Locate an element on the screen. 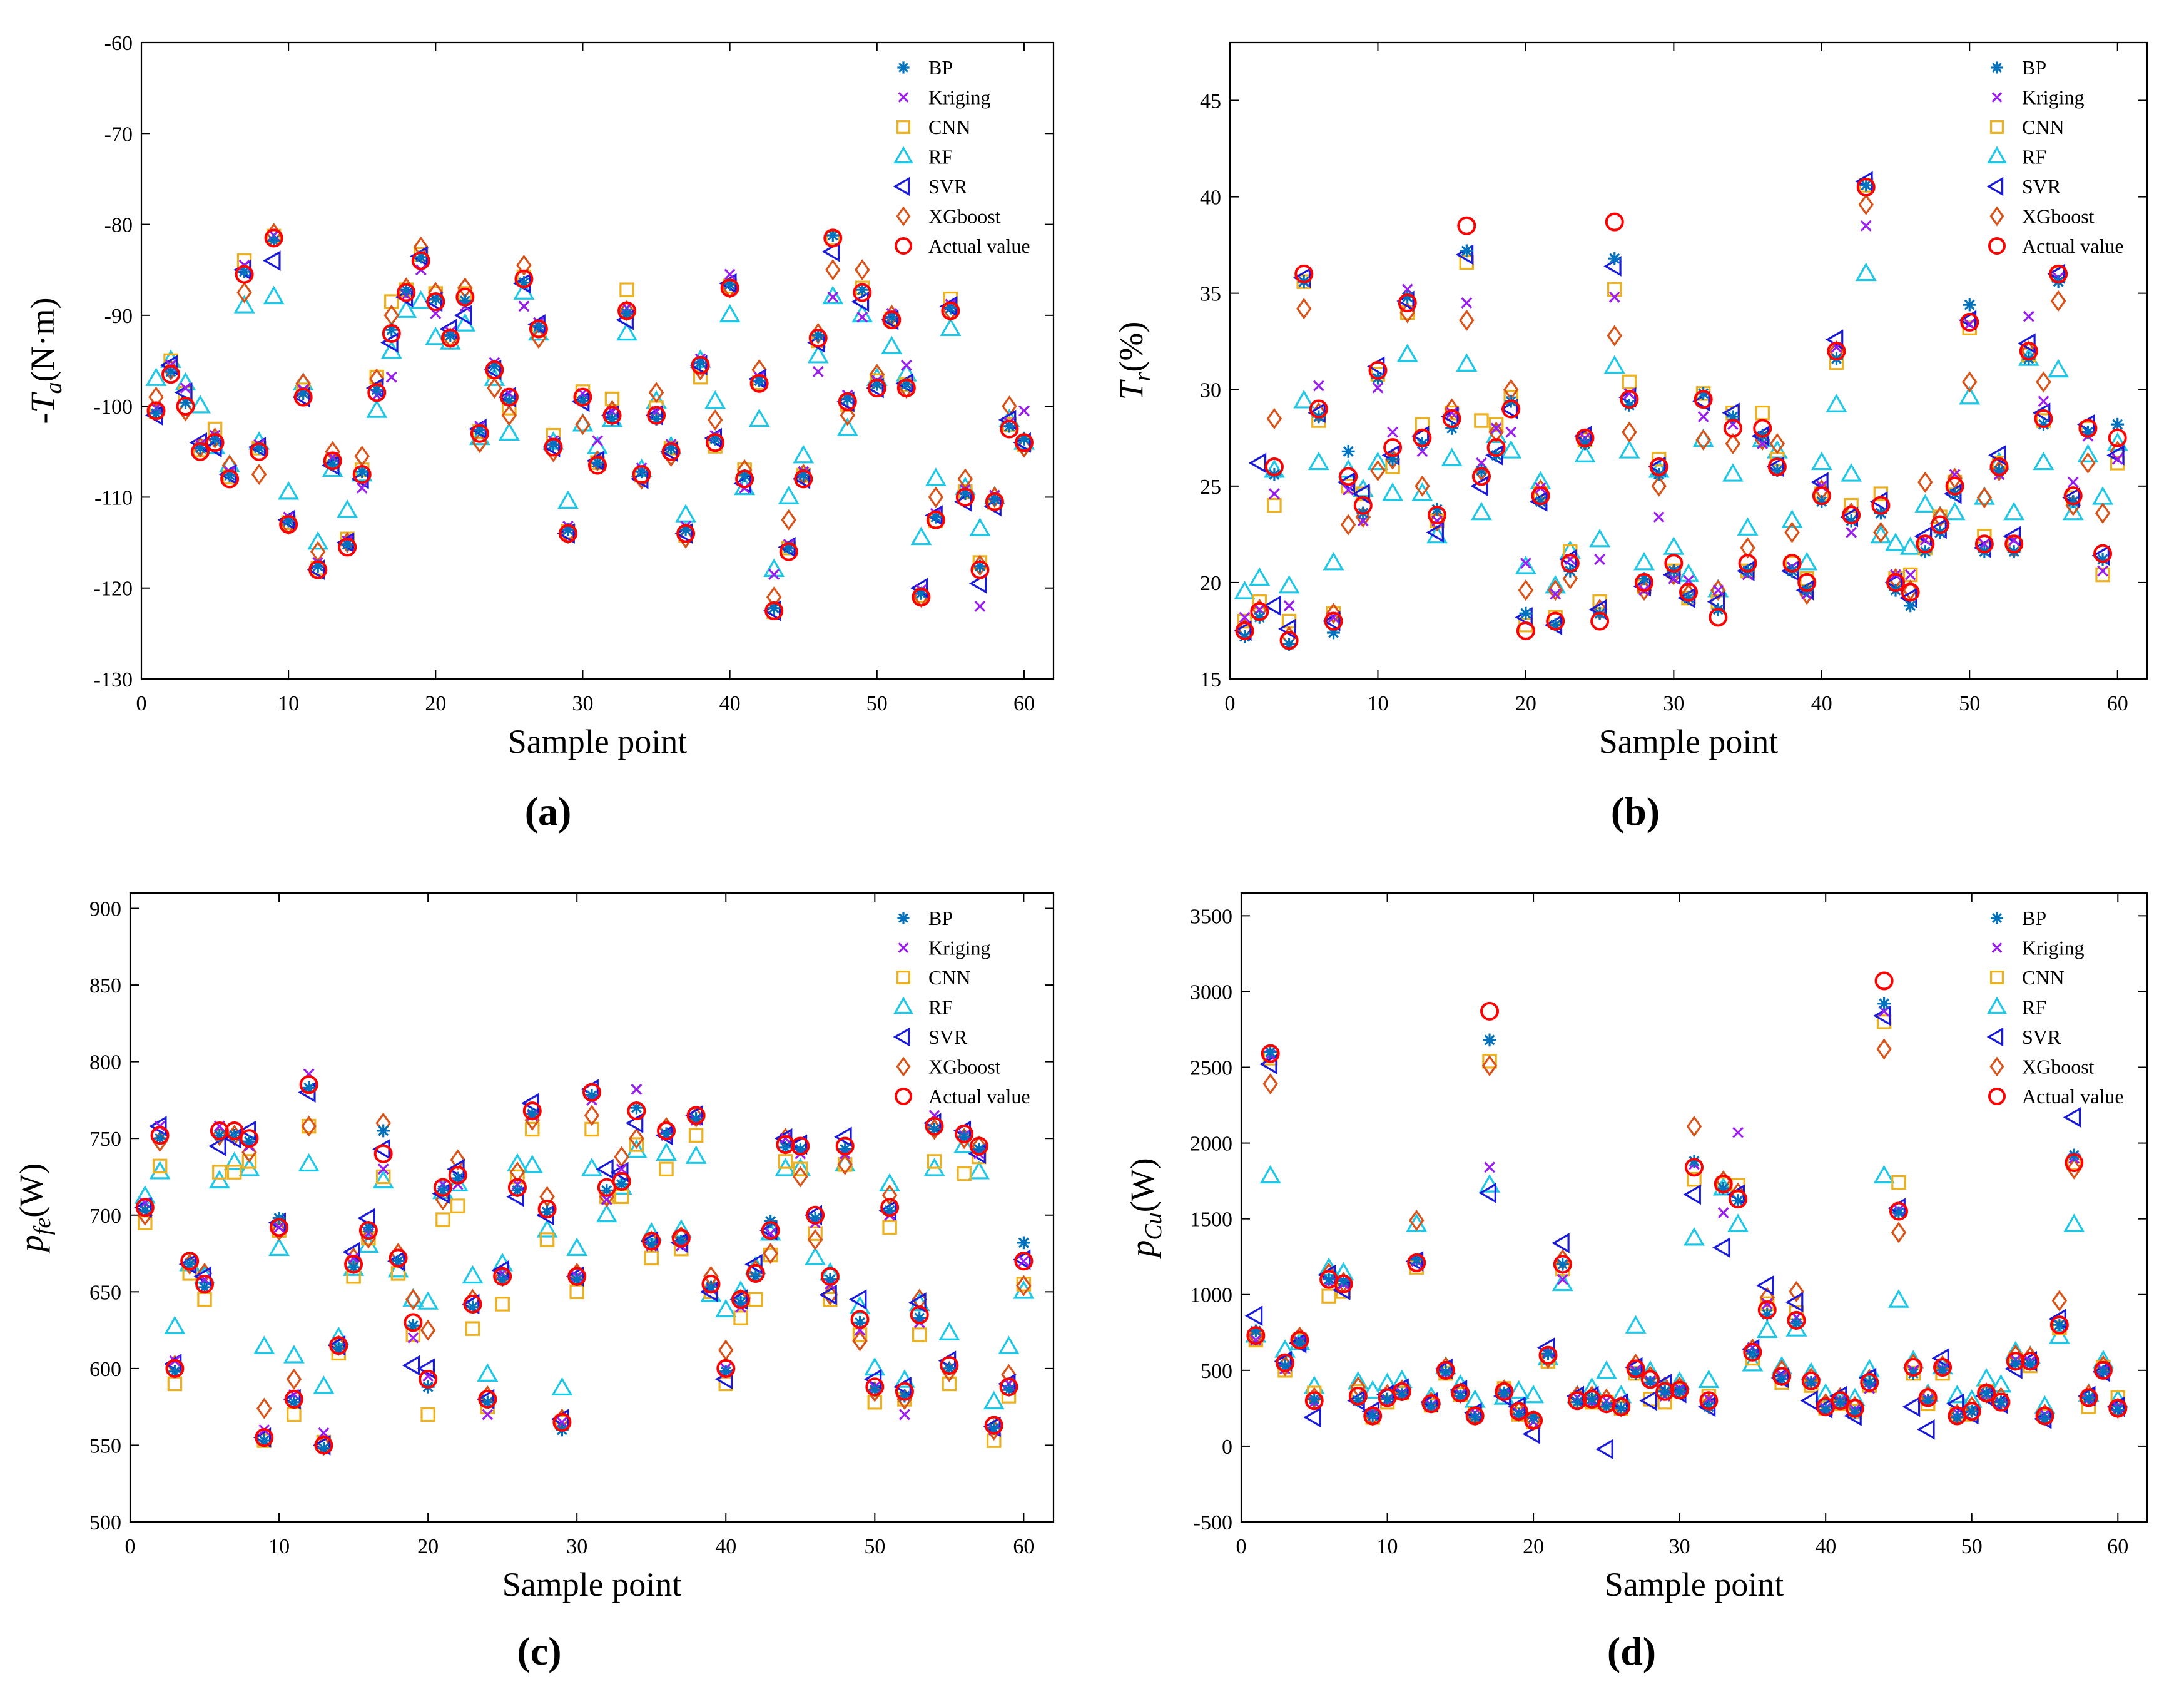 This screenshot has width=2184, height=1704. legend-label-kriging: Kriging is located at coordinates (960, 97).